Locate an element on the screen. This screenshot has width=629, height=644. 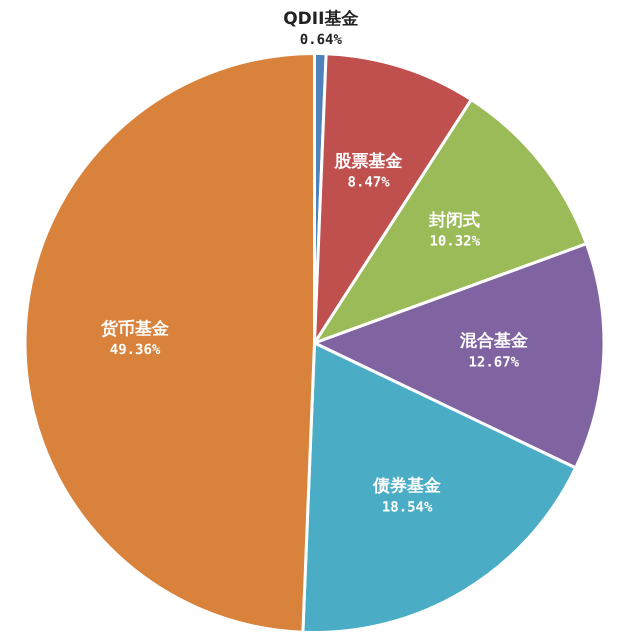
data-label: 0.64% is located at coordinates (321, 40).